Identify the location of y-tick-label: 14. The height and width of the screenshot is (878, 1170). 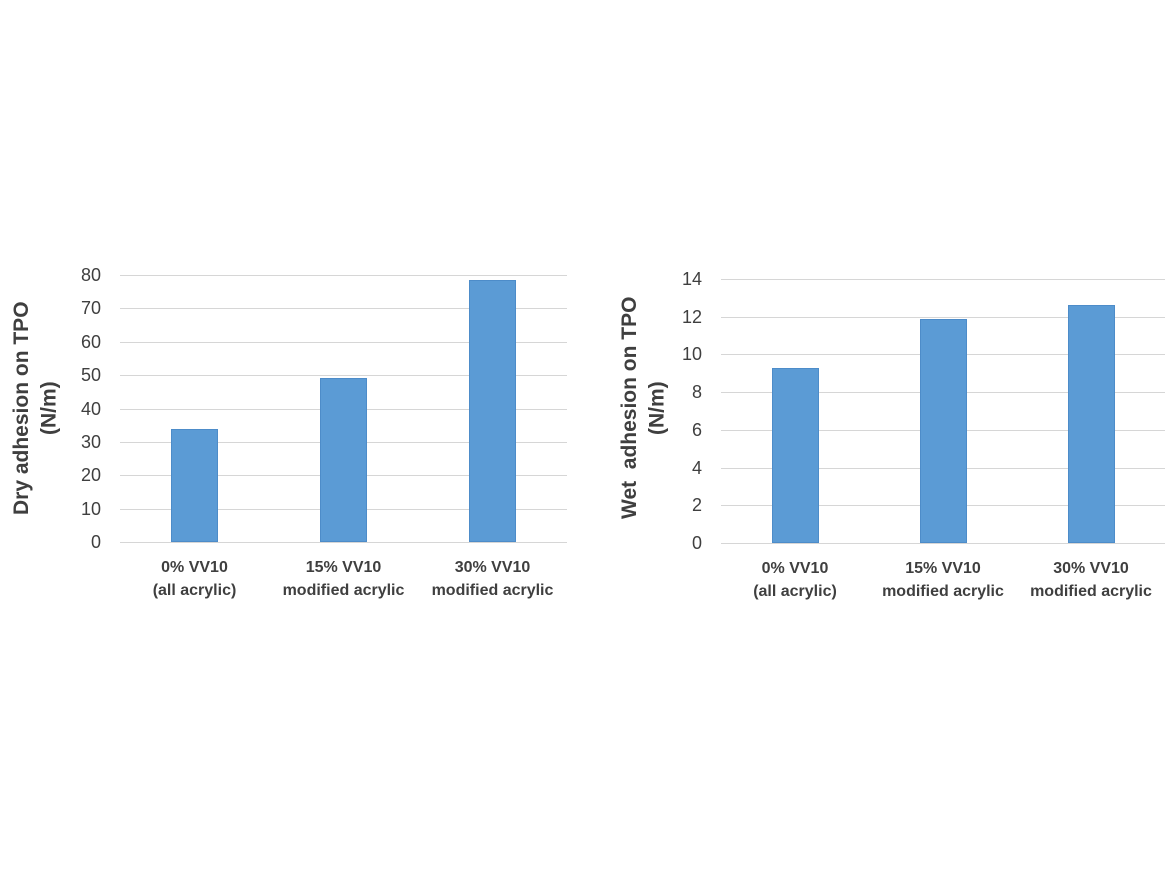
(691, 279).